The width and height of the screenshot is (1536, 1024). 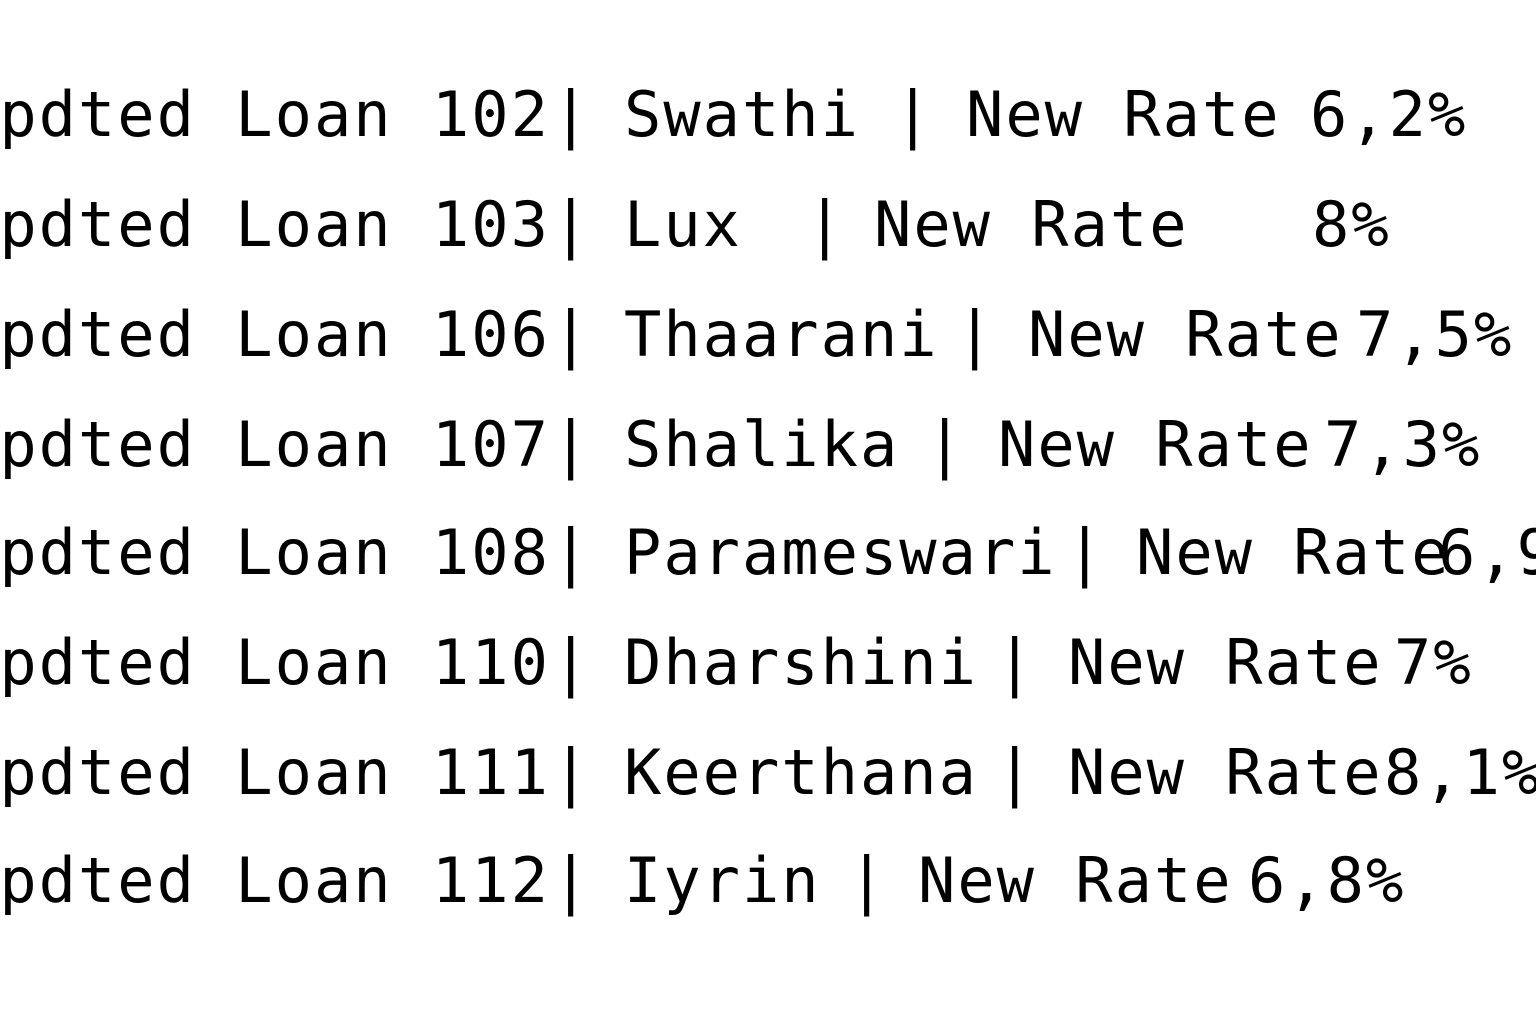 I want to click on loan-prefix: Updted Loan 102, so click(x=275, y=114).